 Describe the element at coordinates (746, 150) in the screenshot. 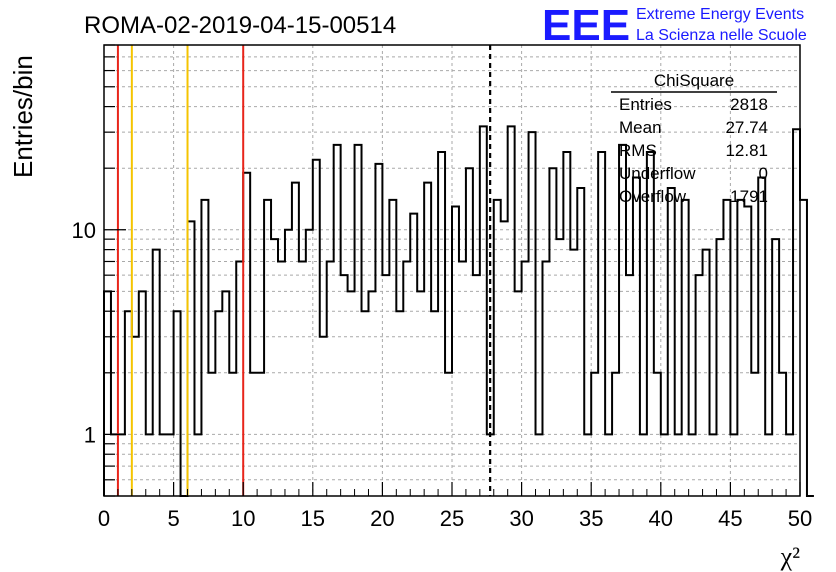

I see `stats-value-rms: 12.81` at that location.